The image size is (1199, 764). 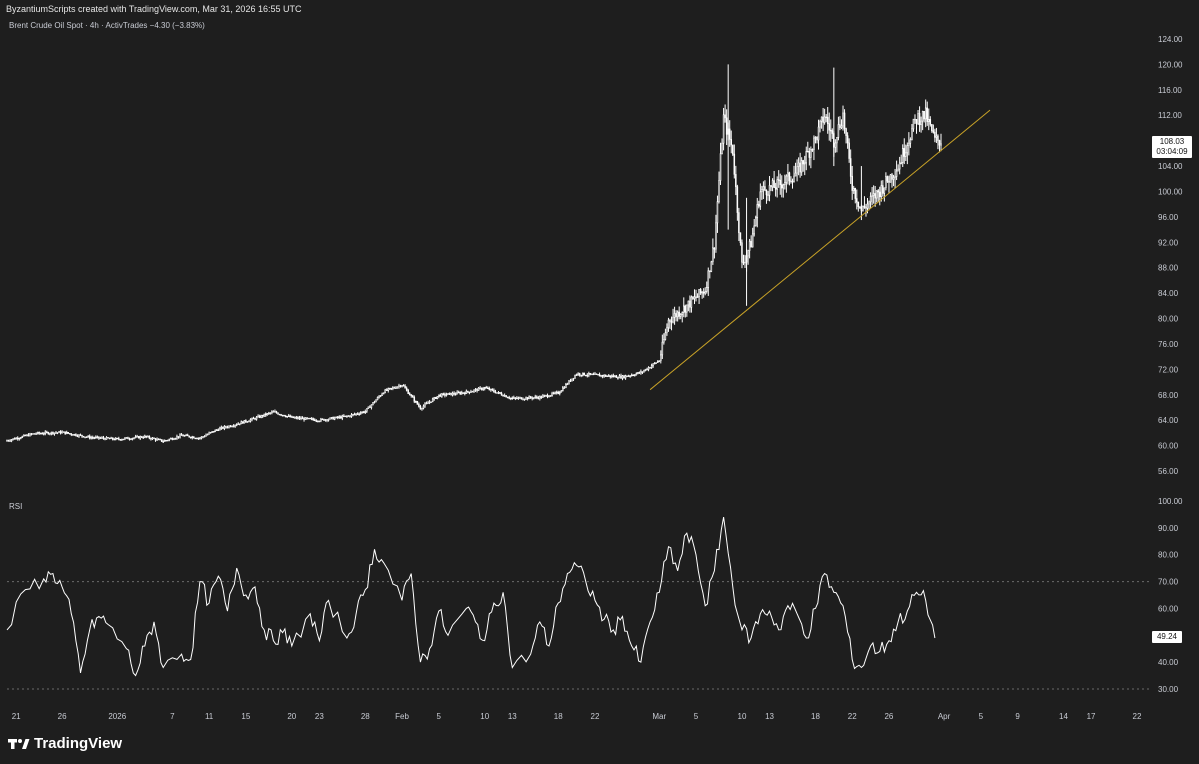 What do you see at coordinates (1168, 395) in the screenshot?
I see `price-tick-label: 68.00` at bounding box center [1168, 395].